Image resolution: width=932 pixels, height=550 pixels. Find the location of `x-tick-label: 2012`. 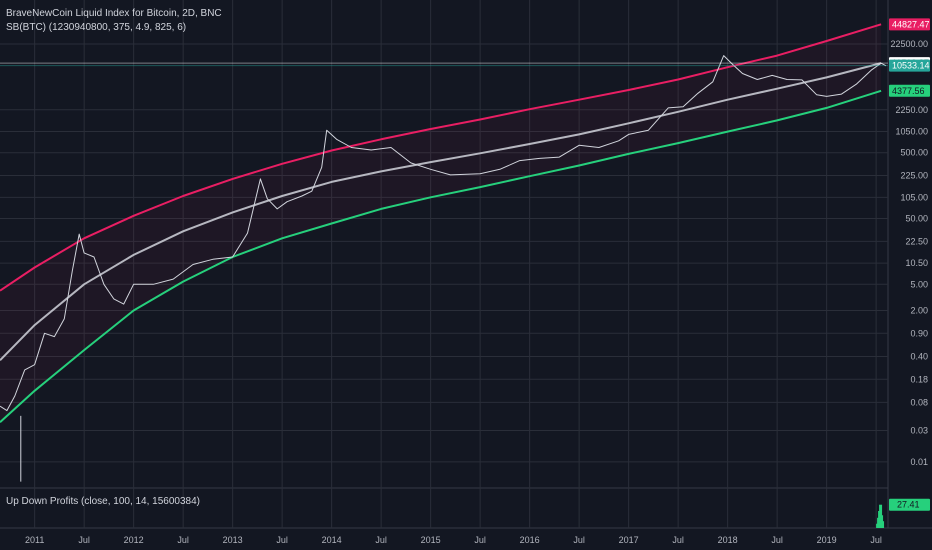

x-tick-label: 2012 is located at coordinates (134, 540).